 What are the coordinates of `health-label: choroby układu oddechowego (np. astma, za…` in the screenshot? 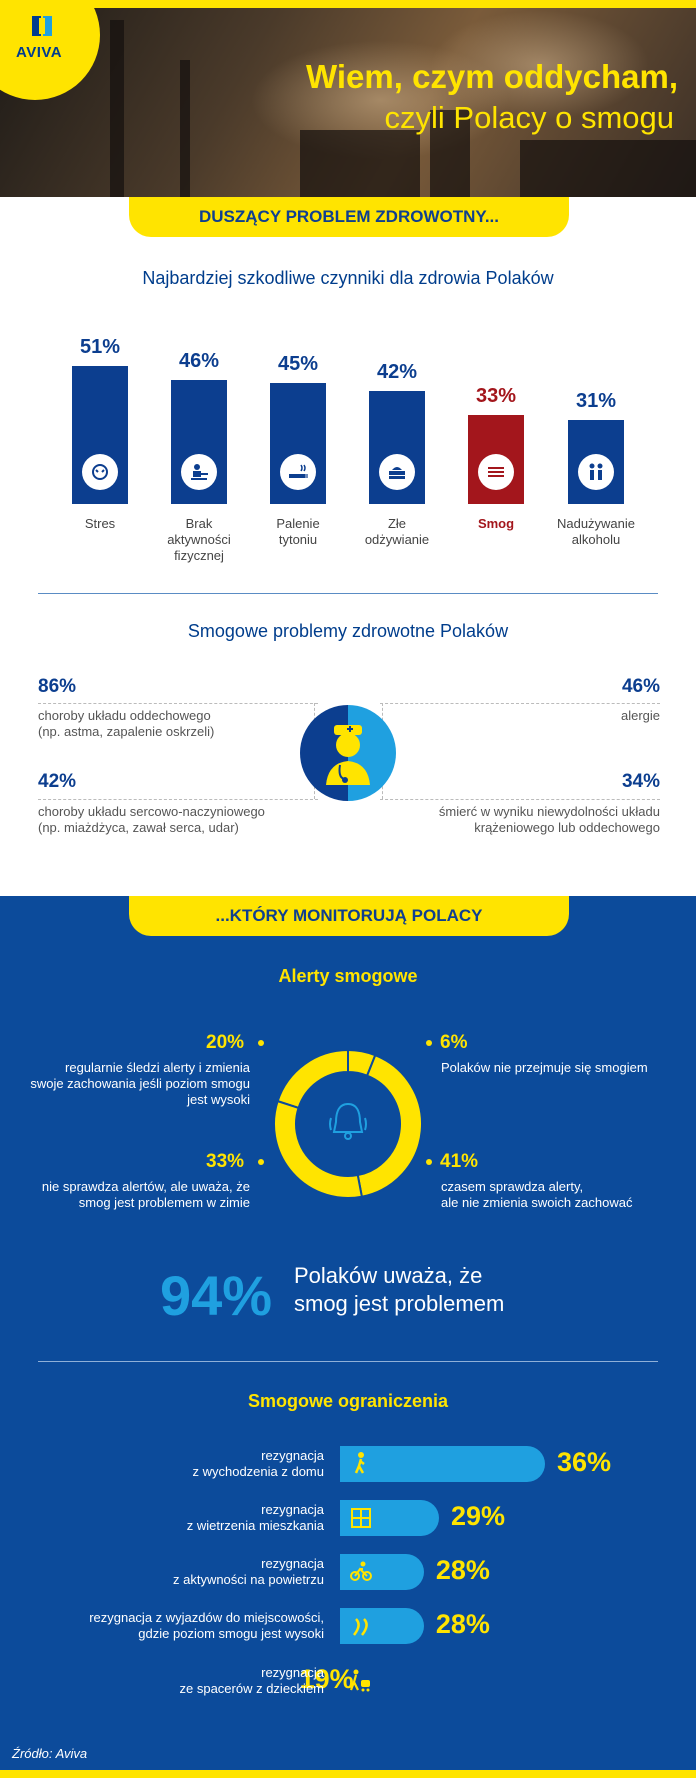 It's located at (126, 723).